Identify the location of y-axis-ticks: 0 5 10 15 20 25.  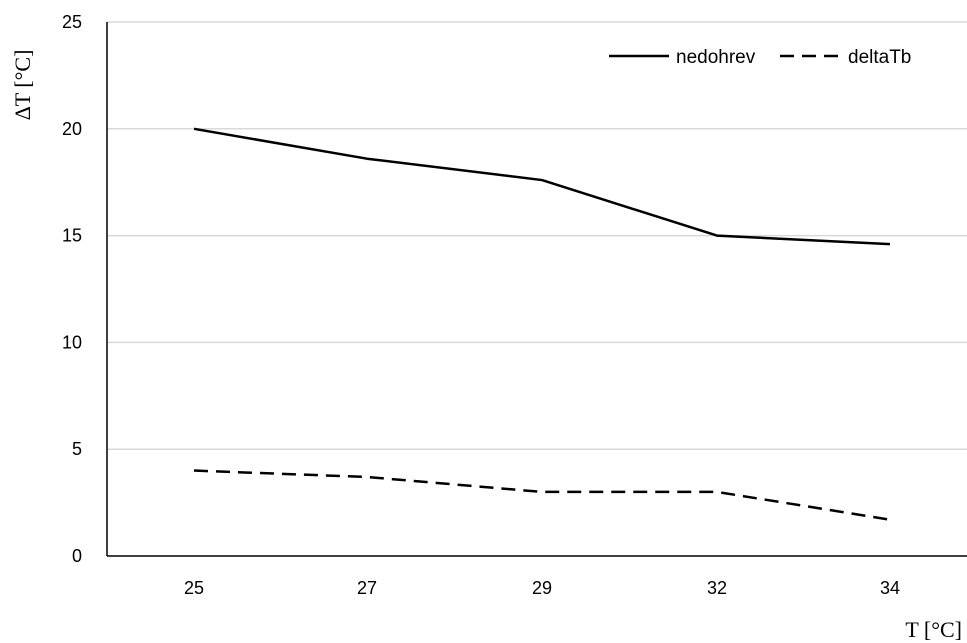
(72, 289).